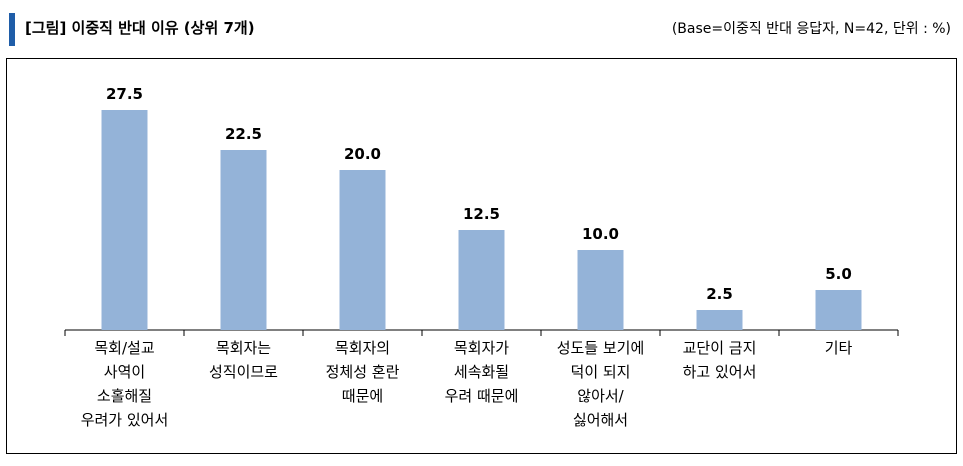 This screenshot has height=466, width=963. I want to click on category-label: 교단이 금지 하고 있어서, so click(720, 360).